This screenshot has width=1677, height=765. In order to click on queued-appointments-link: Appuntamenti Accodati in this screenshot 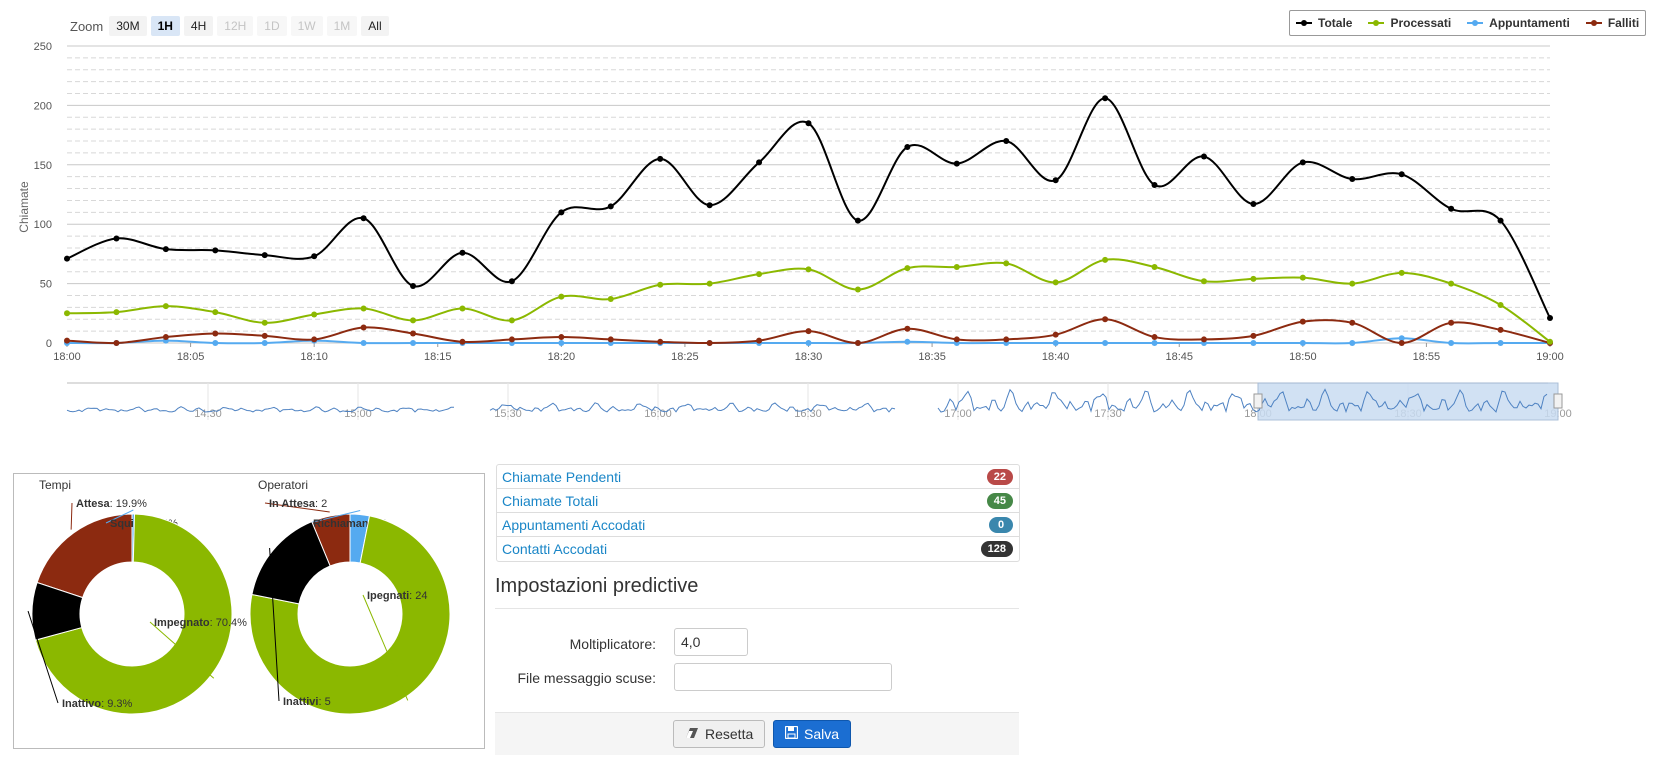, I will do `click(574, 524)`.